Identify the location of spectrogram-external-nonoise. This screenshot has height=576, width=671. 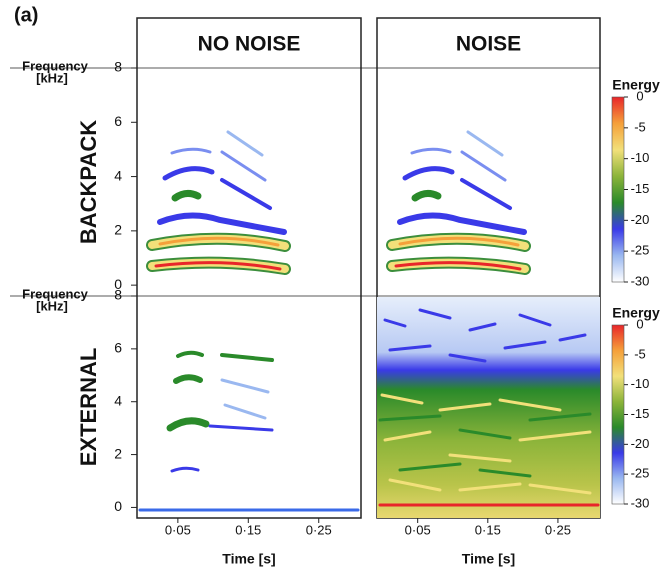
(249, 431).